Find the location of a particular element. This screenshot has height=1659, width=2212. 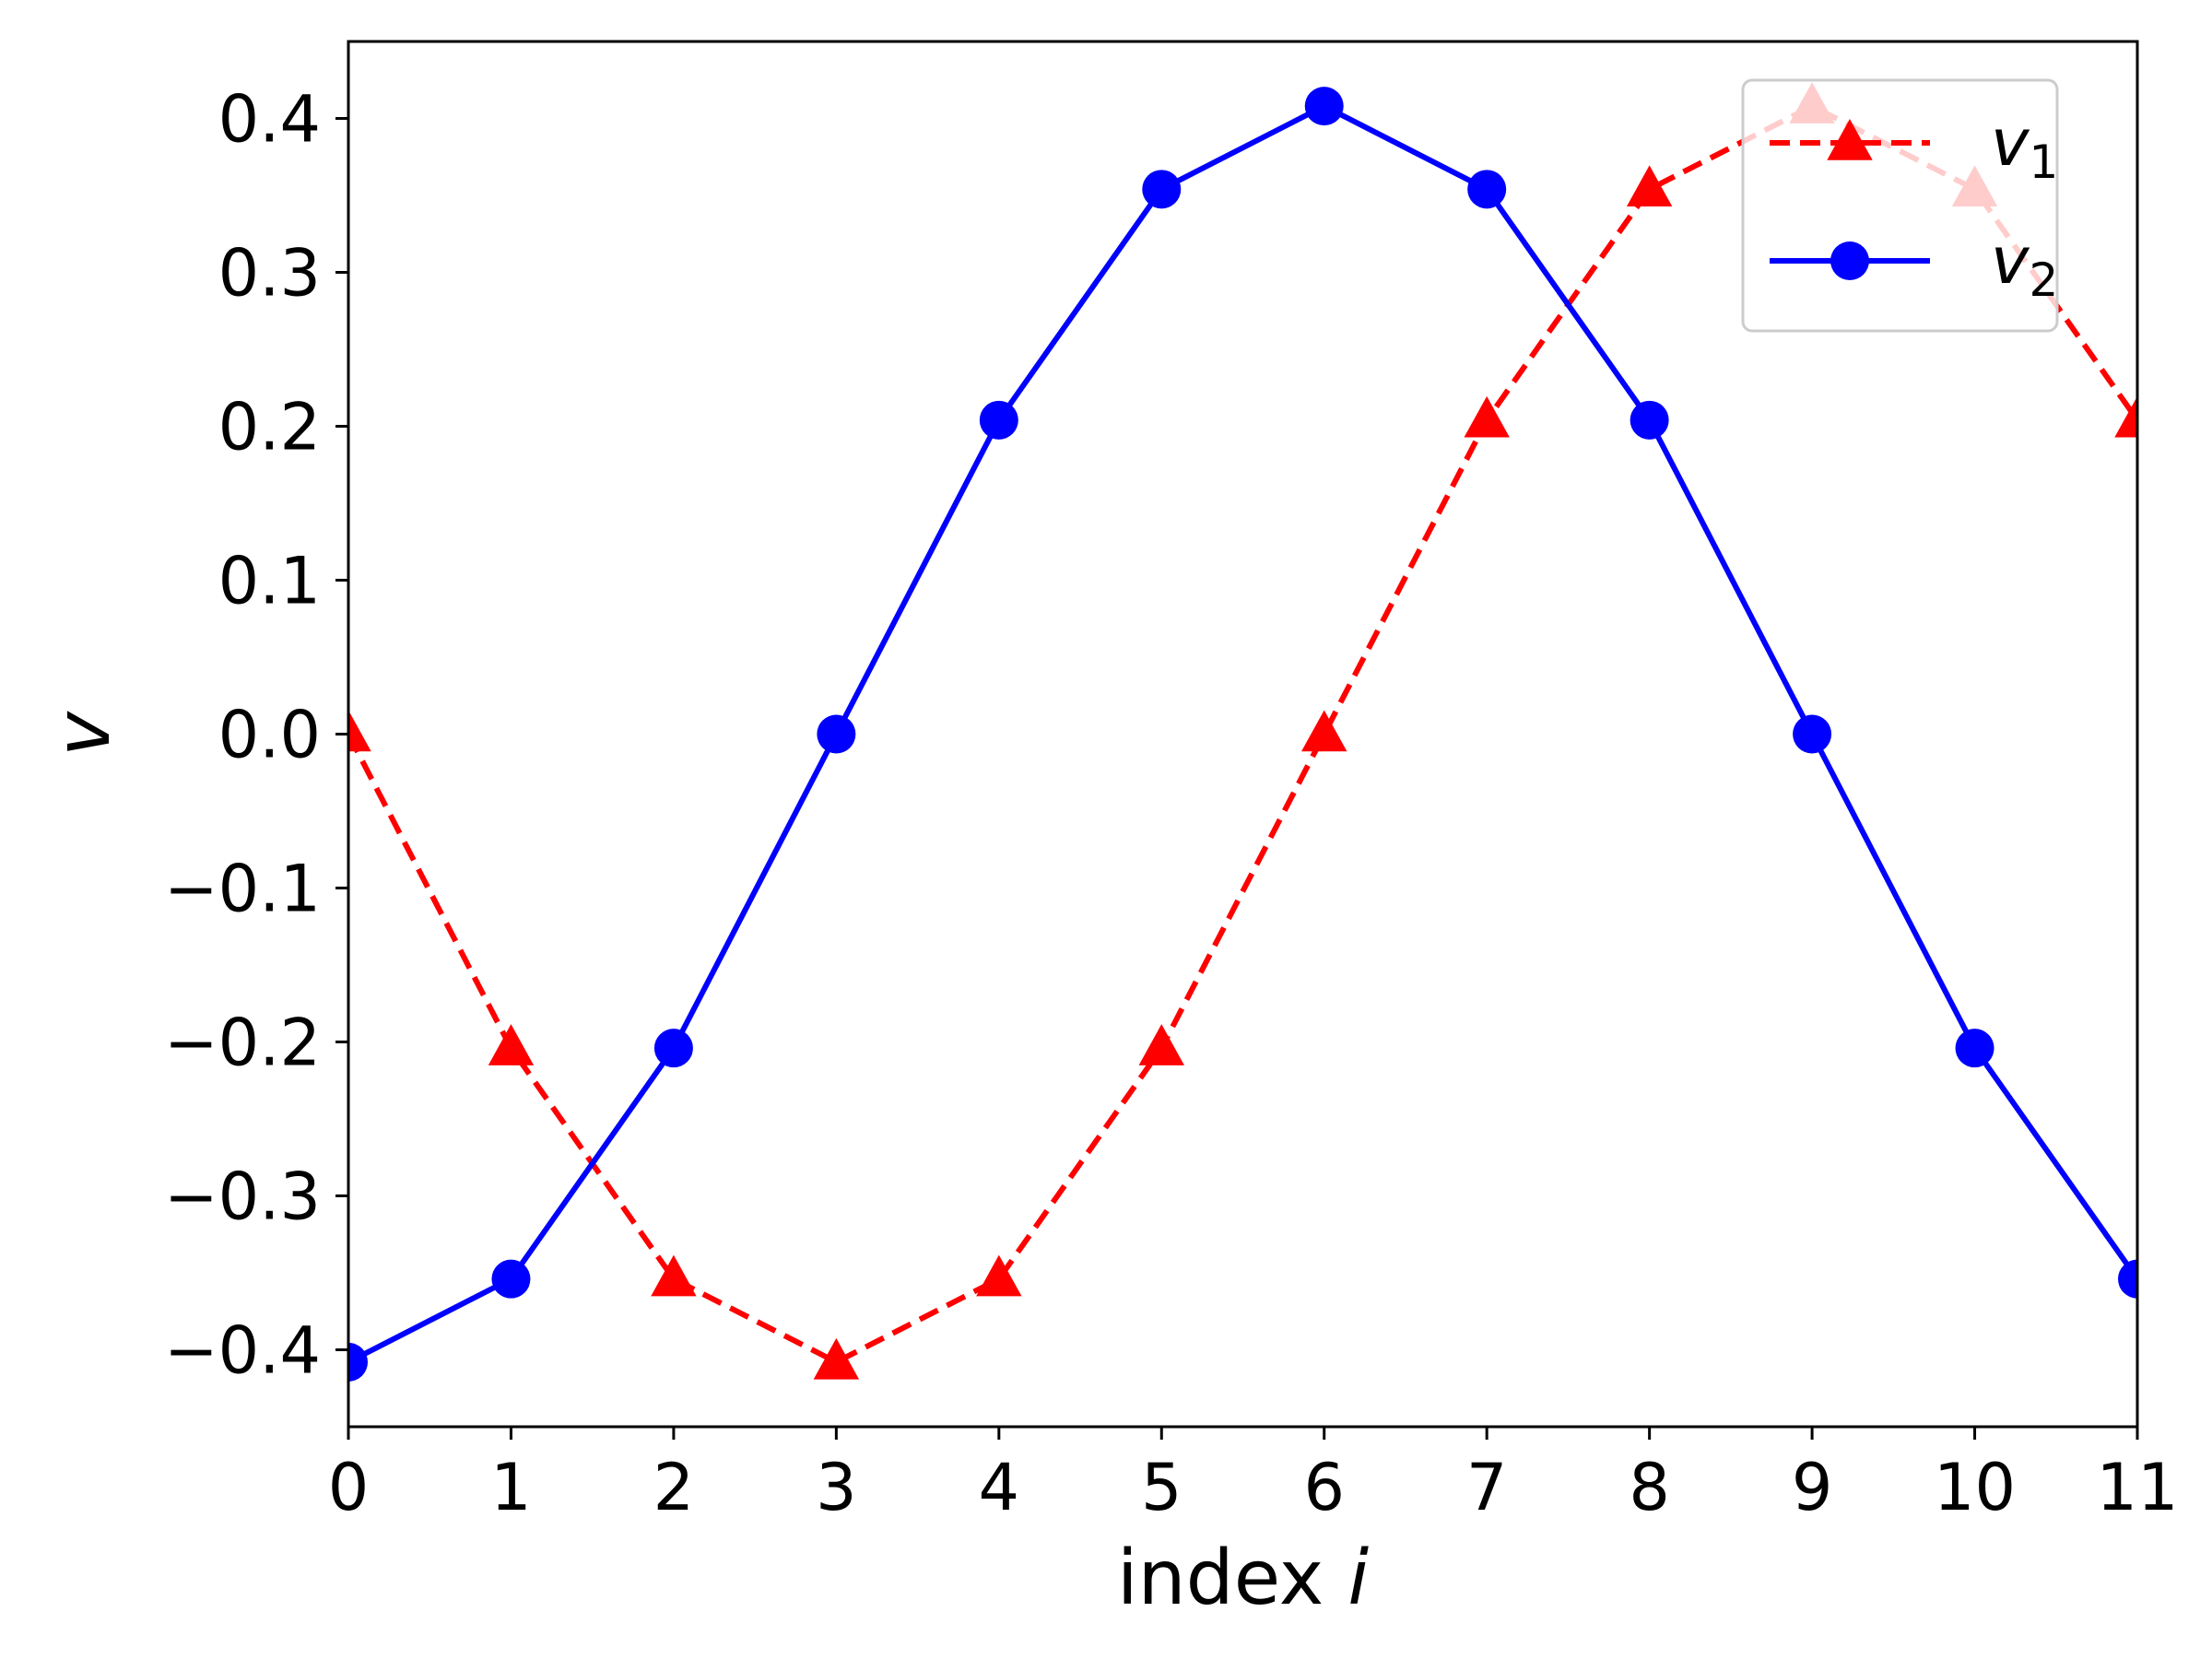

y-tick-label: 0.3 is located at coordinates (269, 274).